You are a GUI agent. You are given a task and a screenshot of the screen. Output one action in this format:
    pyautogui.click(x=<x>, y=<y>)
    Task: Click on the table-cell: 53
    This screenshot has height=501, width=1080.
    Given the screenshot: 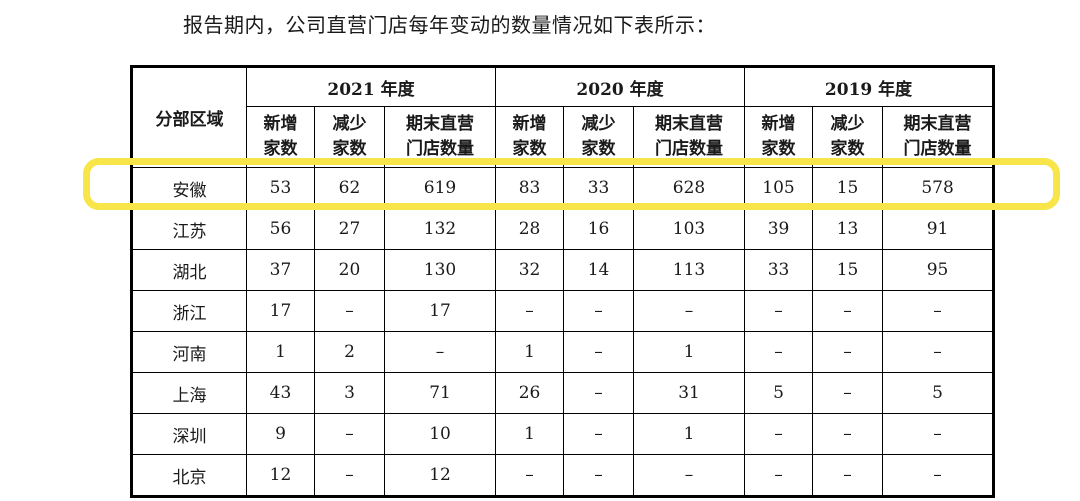 What is the action you would take?
    pyautogui.click(x=280, y=188)
    